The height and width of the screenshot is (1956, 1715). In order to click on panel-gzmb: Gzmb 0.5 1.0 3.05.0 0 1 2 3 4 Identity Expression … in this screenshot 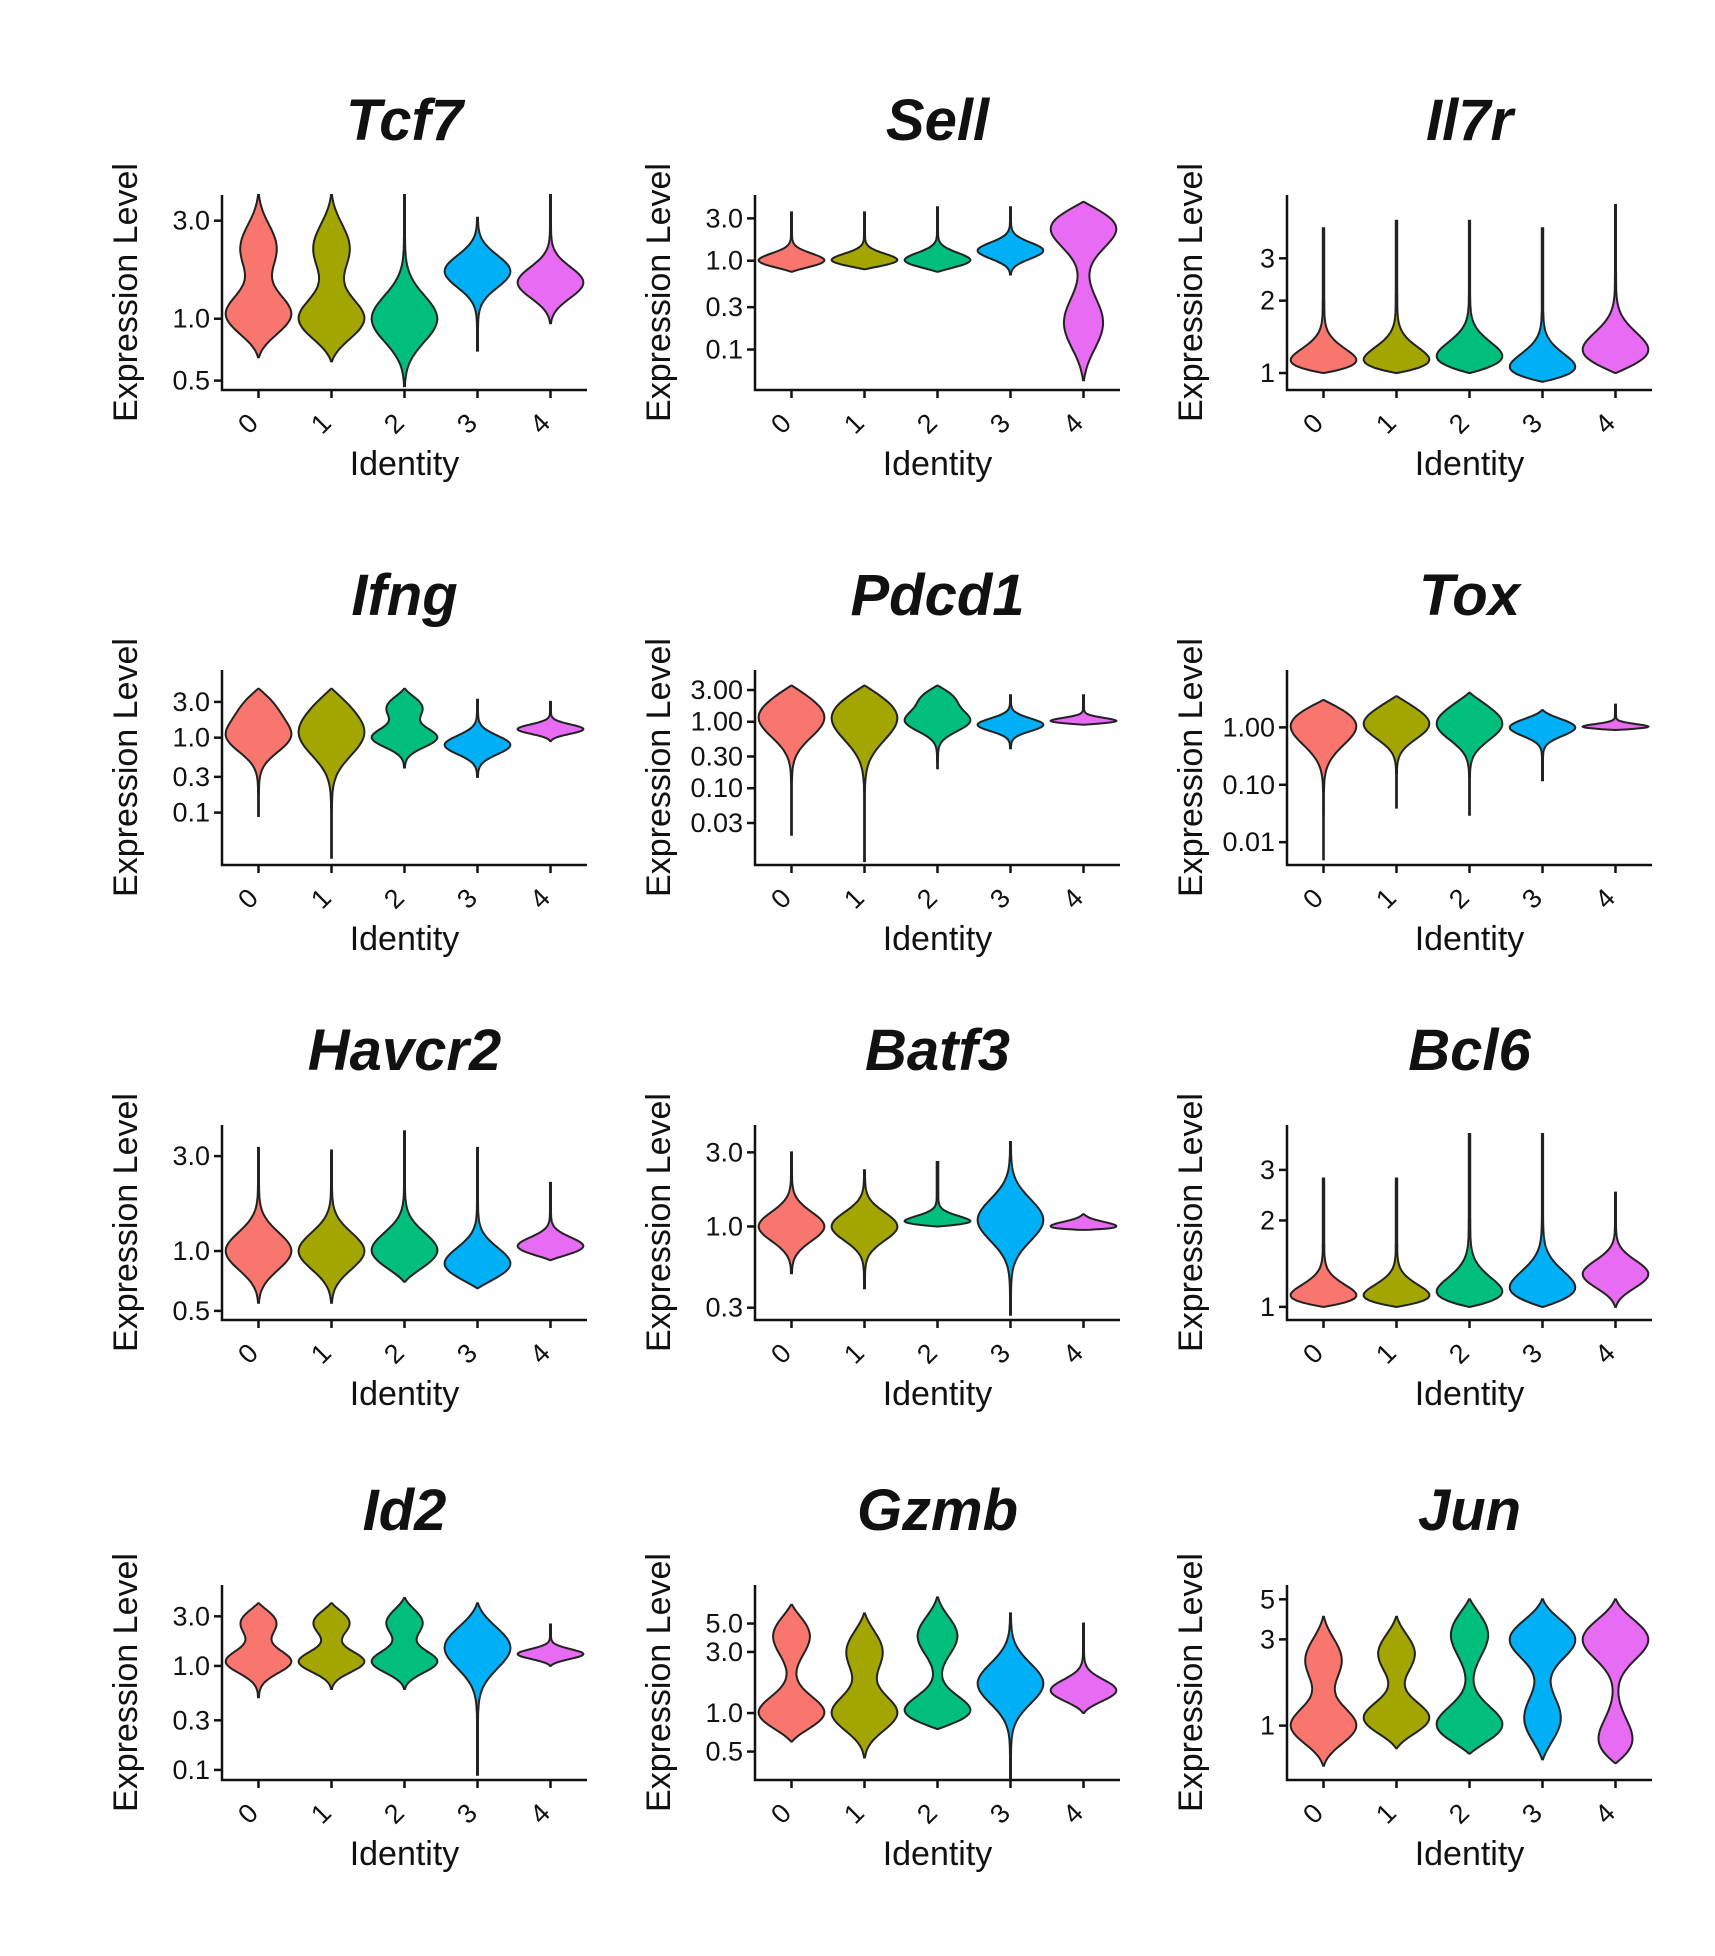, I will do `click(880, 1675)`.